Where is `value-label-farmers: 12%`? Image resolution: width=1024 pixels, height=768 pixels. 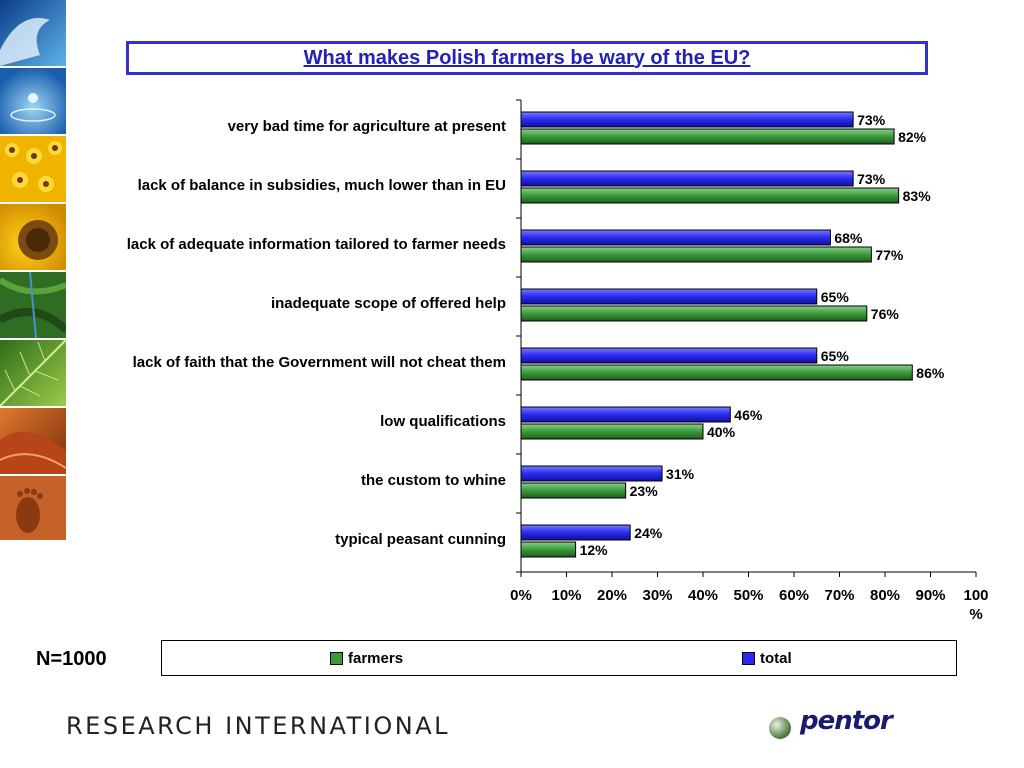
value-label-farmers: 12% is located at coordinates (594, 550).